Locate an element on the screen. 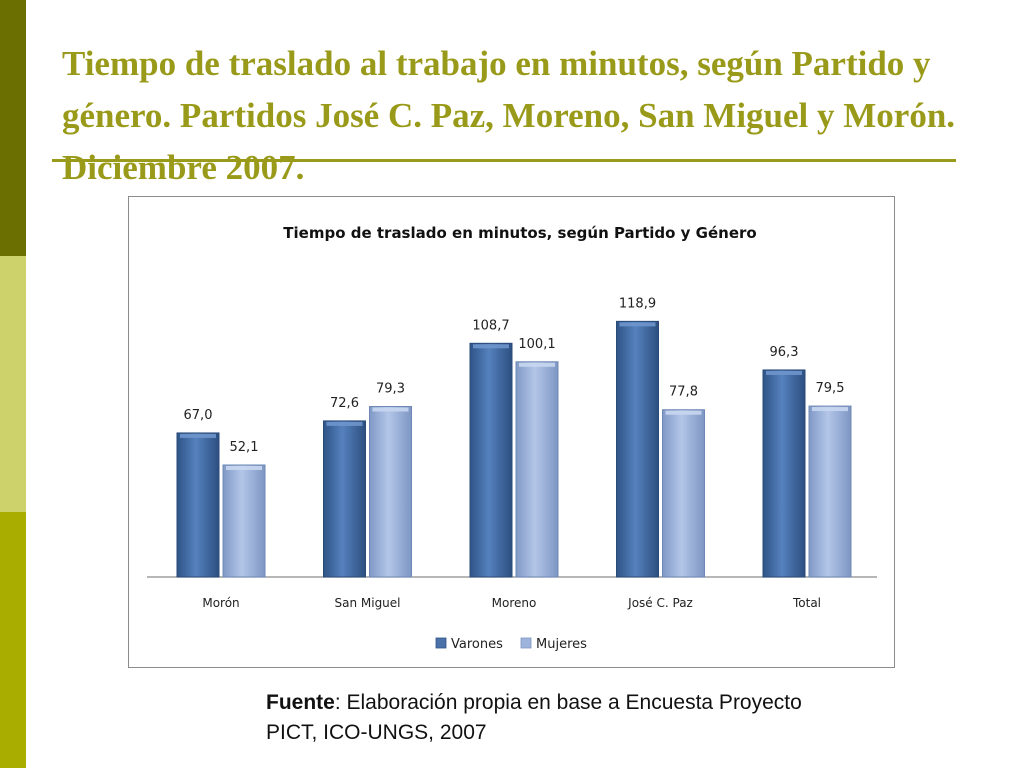 This screenshot has width=1024, height=768. bar-highlight-varones-jose-c-paz is located at coordinates (637, 324).